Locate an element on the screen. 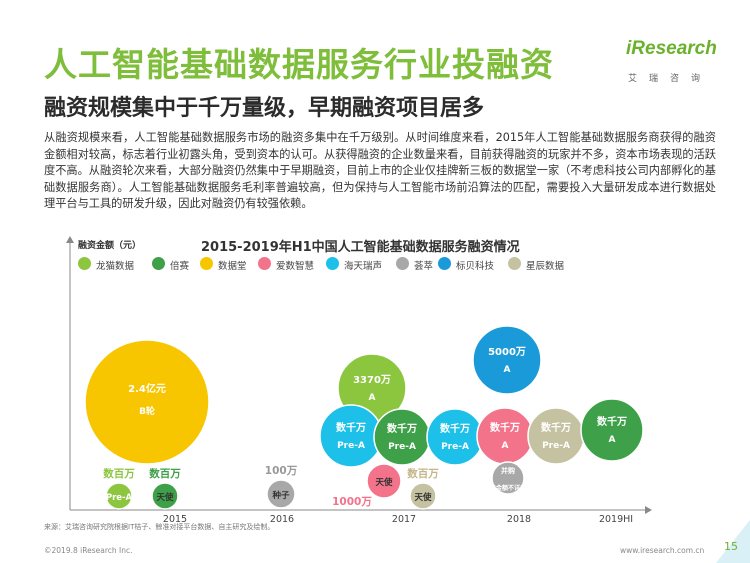 The width and height of the screenshot is (750, 563). legend-label: 数据堂 is located at coordinates (232, 266).